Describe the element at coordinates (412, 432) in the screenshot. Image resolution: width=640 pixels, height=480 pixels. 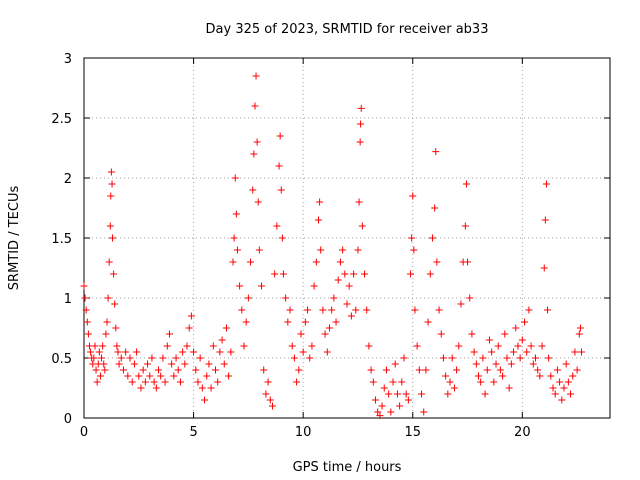
I see `x-tick-label: 15` at that location.